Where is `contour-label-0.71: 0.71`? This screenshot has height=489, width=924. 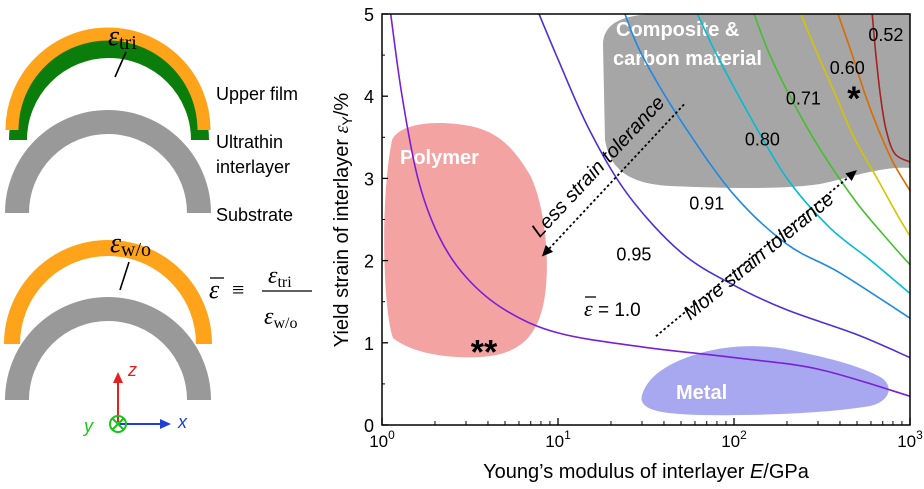 contour-label-0.71: 0.71 is located at coordinates (803, 98).